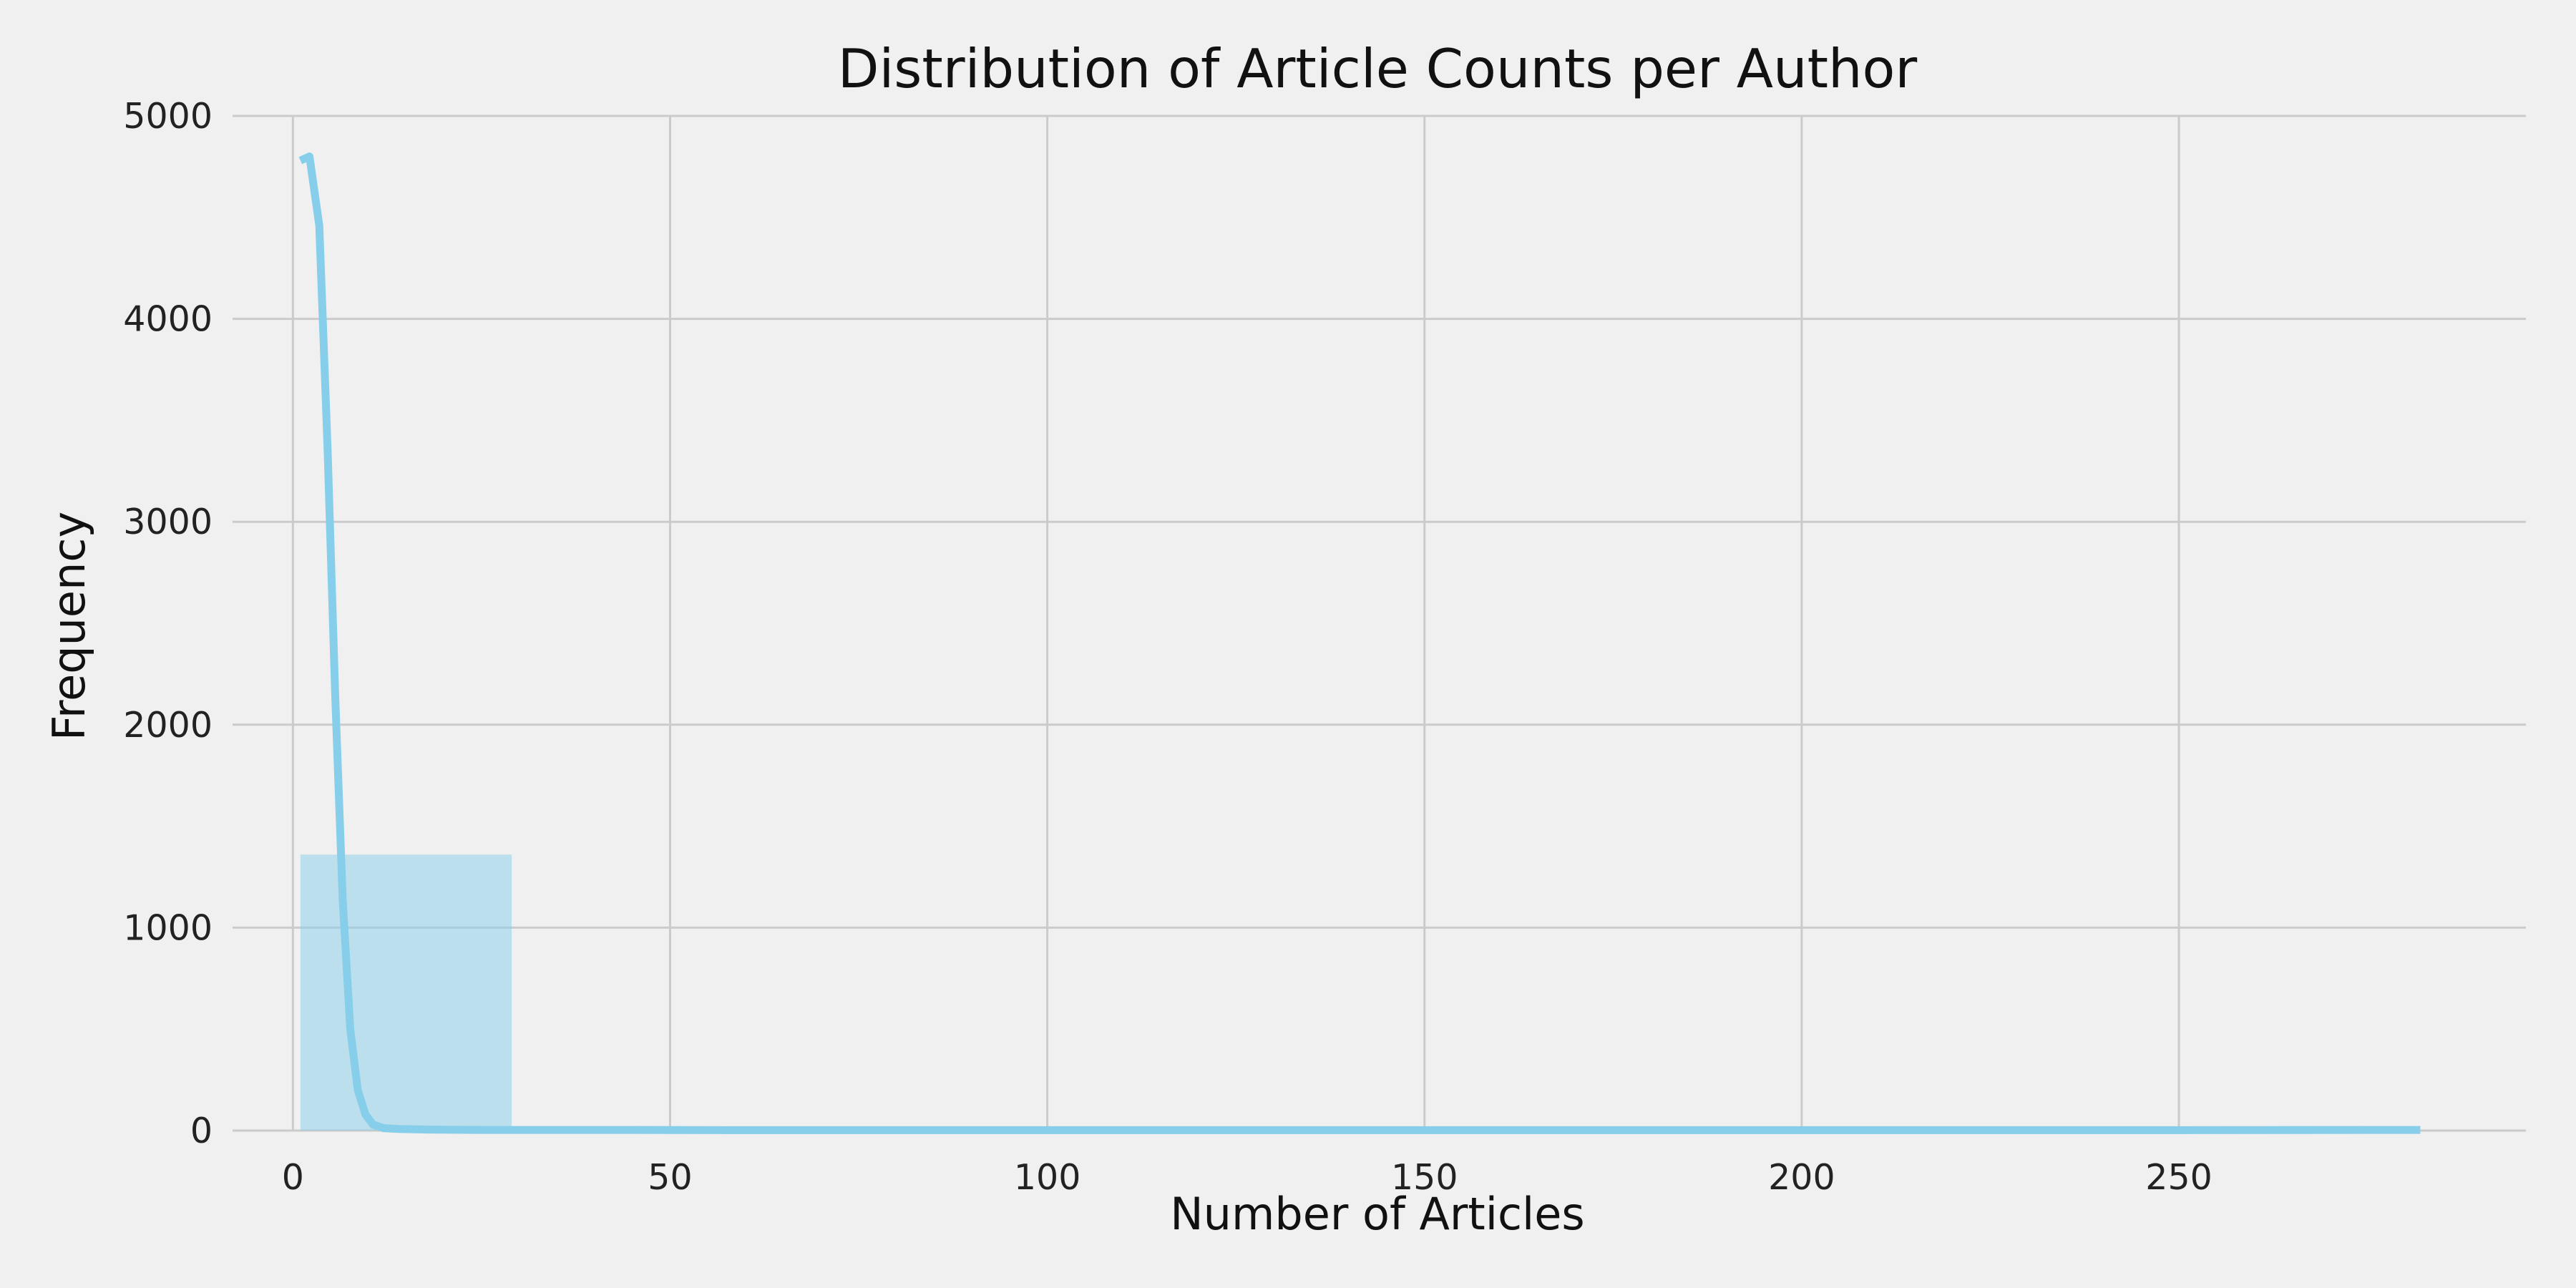 Image resolution: width=2576 pixels, height=1288 pixels. What do you see at coordinates (168, 928) in the screenshot?
I see `y-tick-label: 1000` at bounding box center [168, 928].